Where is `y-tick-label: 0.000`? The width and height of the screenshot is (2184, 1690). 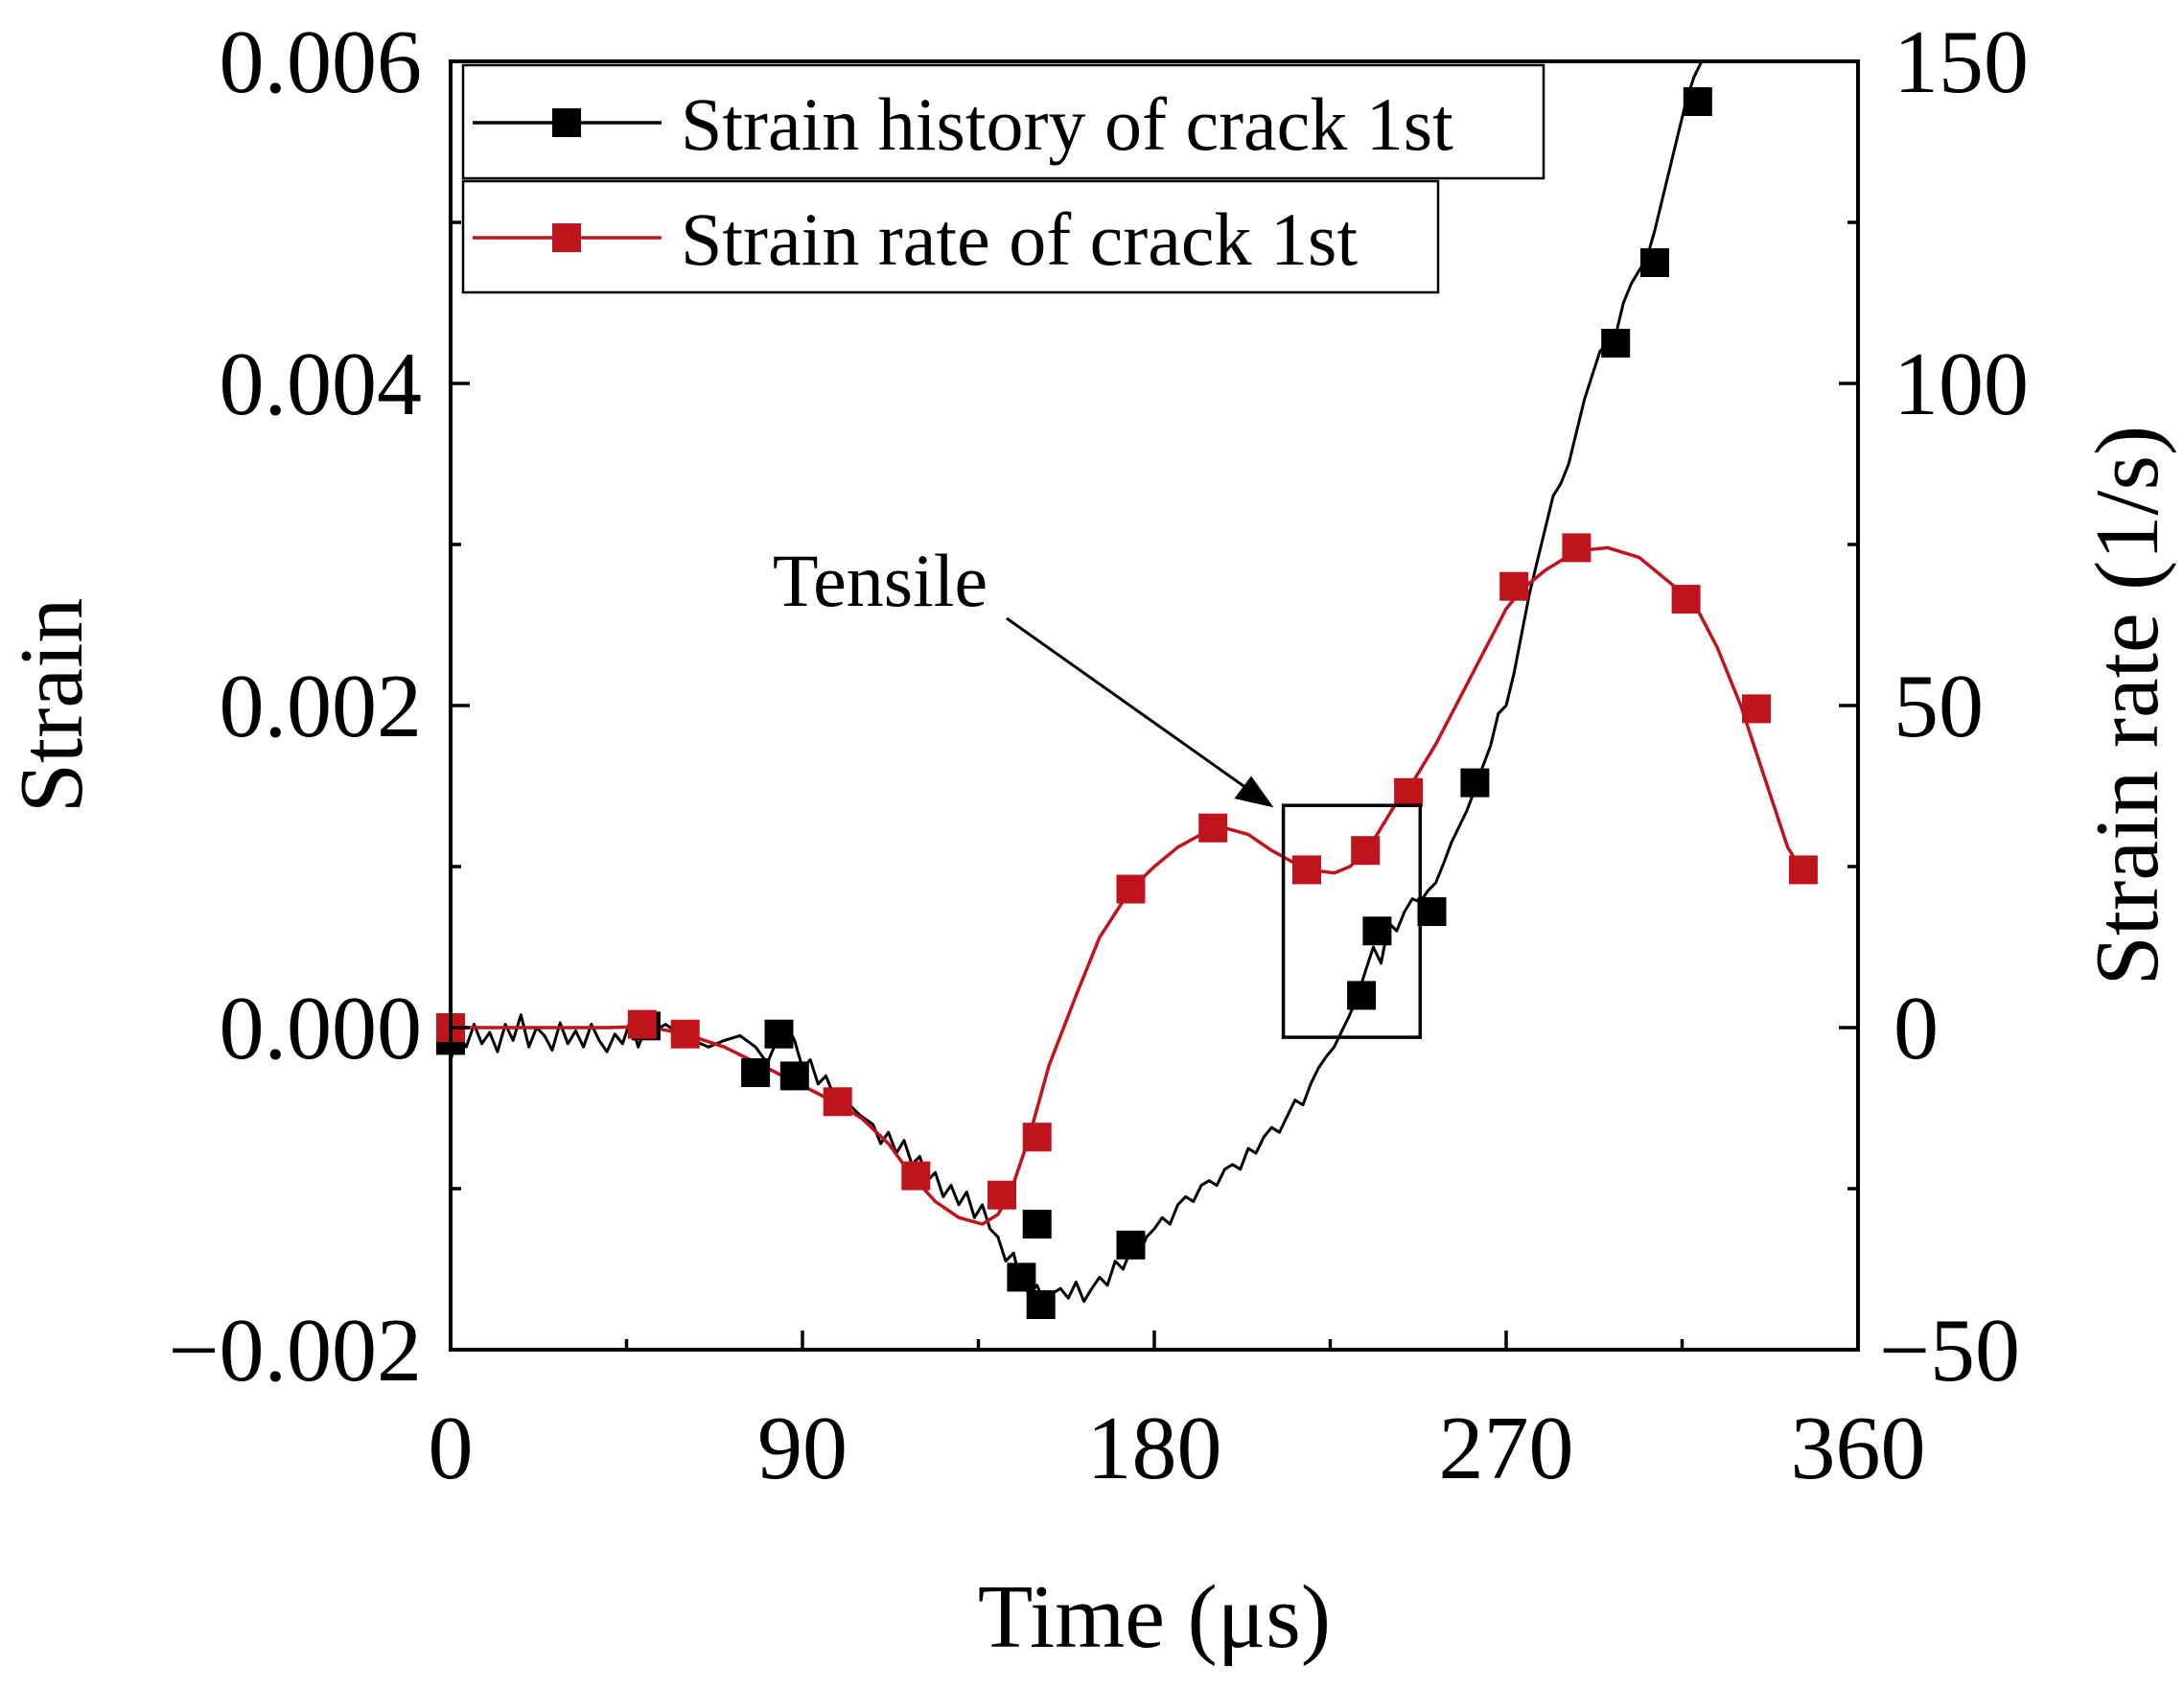
y-tick-label: 0.000 is located at coordinates (321, 1028).